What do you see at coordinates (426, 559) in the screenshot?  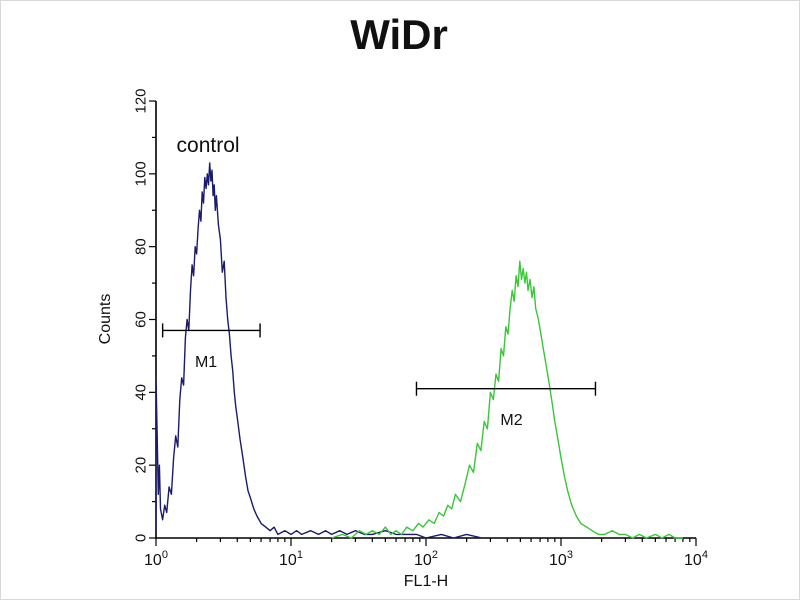 I see `x-tick-label: 10²` at bounding box center [426, 559].